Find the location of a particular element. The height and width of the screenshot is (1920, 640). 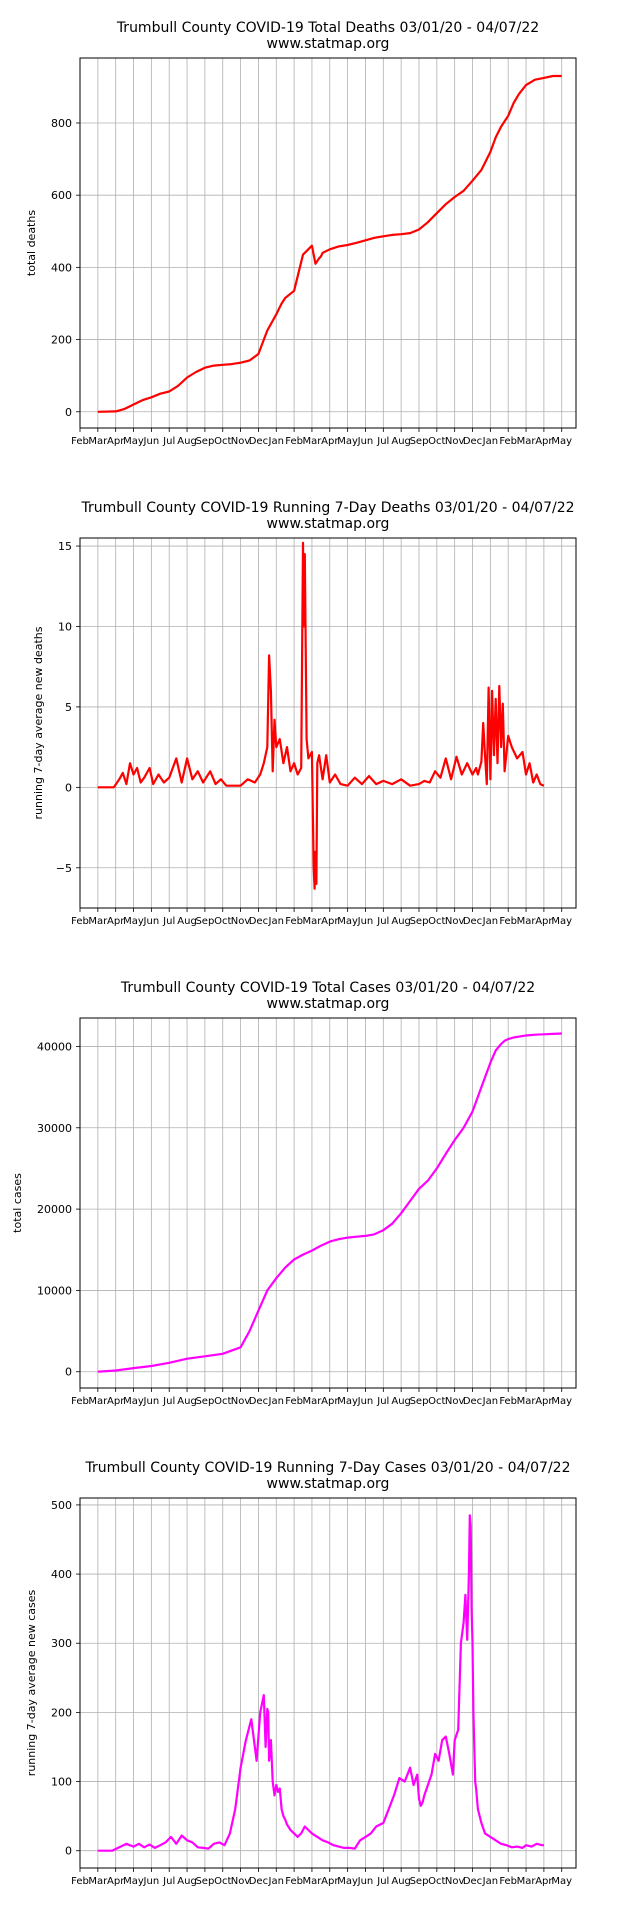

y-tick-label: 30000 is located at coordinates (54, 1128).